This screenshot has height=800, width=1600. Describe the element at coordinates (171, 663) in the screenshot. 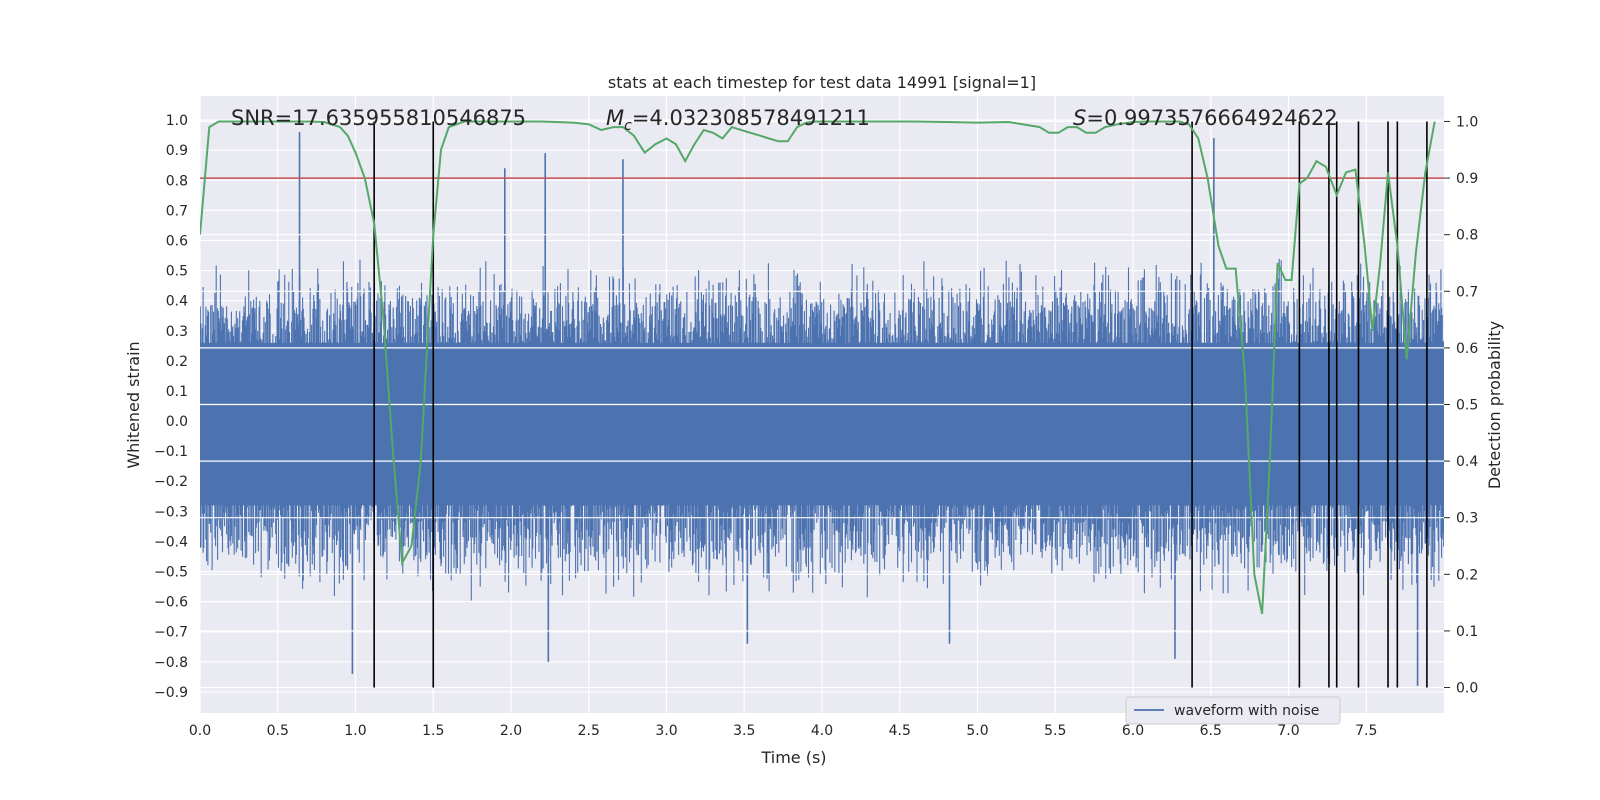

I see `y-tick-label: −0.8` at that location.